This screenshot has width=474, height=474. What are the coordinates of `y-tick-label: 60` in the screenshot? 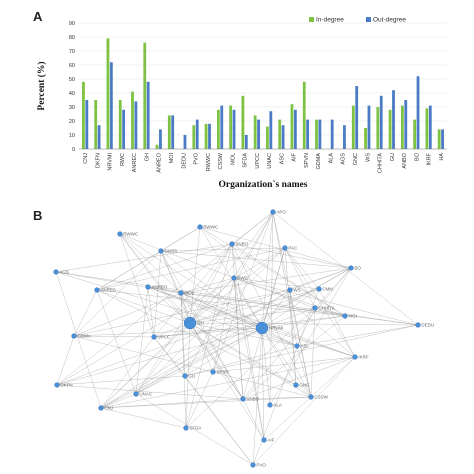 It's located at (72, 66).